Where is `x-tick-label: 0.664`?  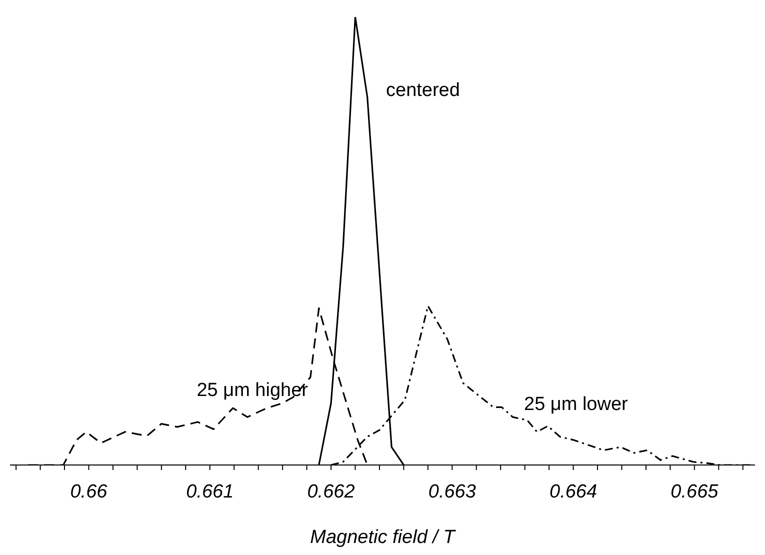
x-tick-label: 0.664 is located at coordinates (574, 491).